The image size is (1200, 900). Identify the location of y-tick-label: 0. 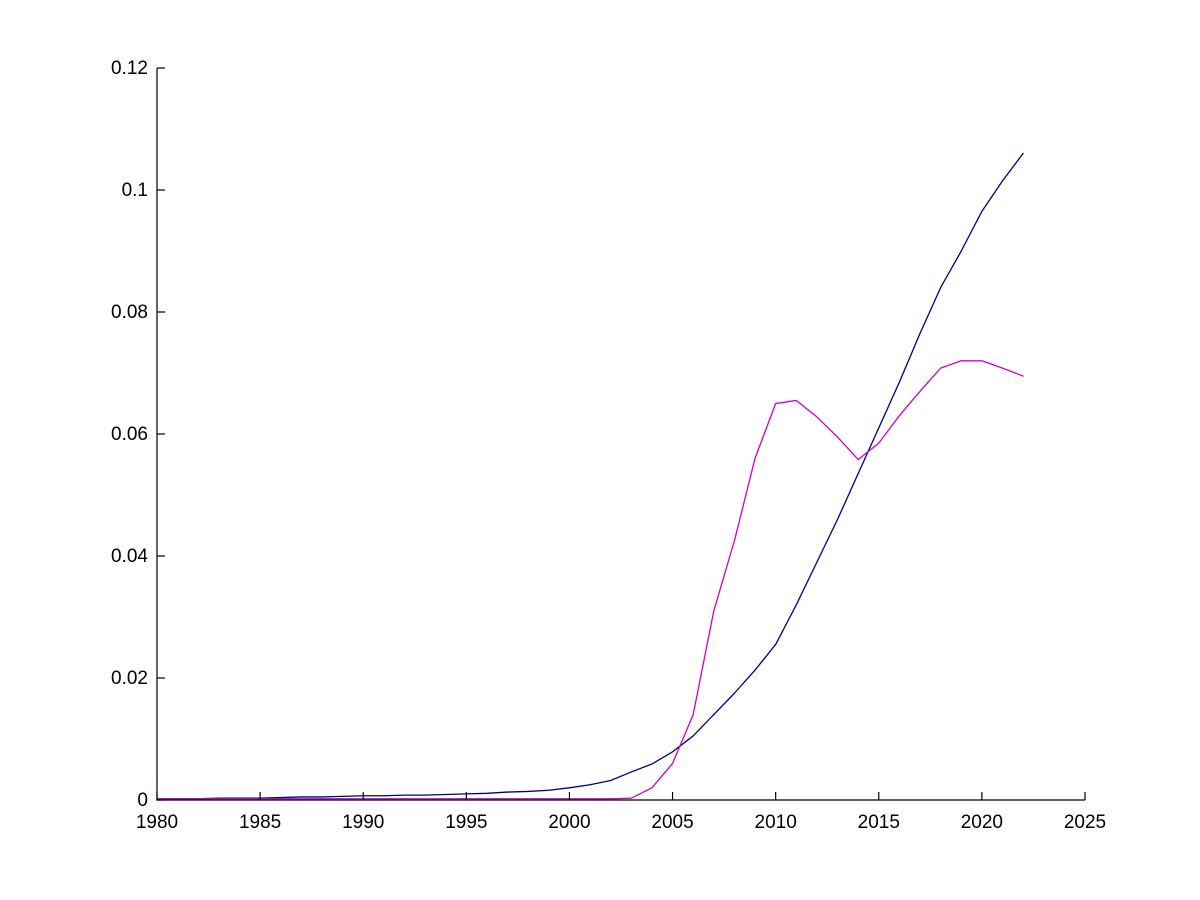
(142, 800).